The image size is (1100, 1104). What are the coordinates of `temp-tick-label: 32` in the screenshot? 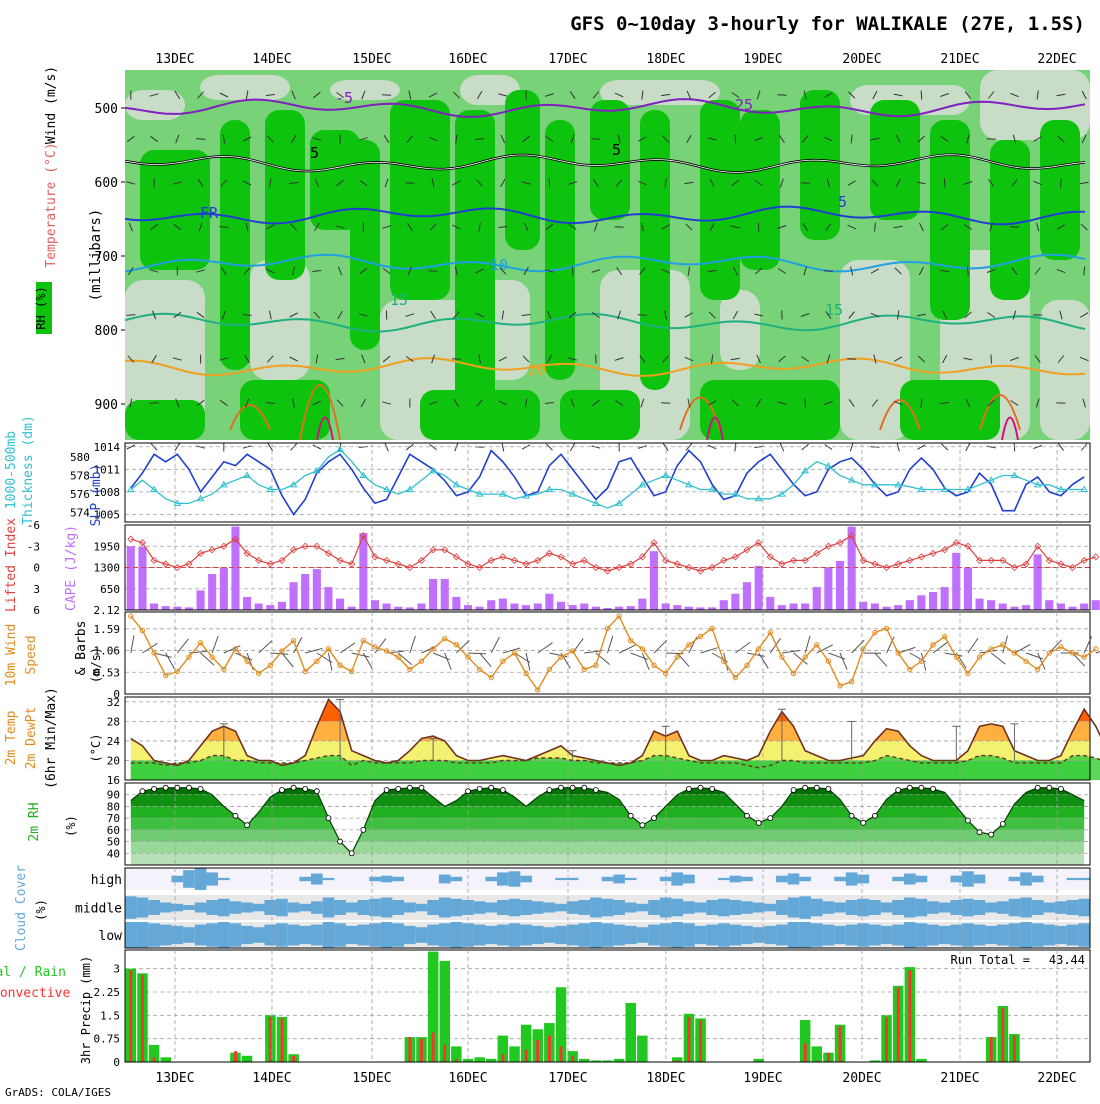 It's located at (113, 702).